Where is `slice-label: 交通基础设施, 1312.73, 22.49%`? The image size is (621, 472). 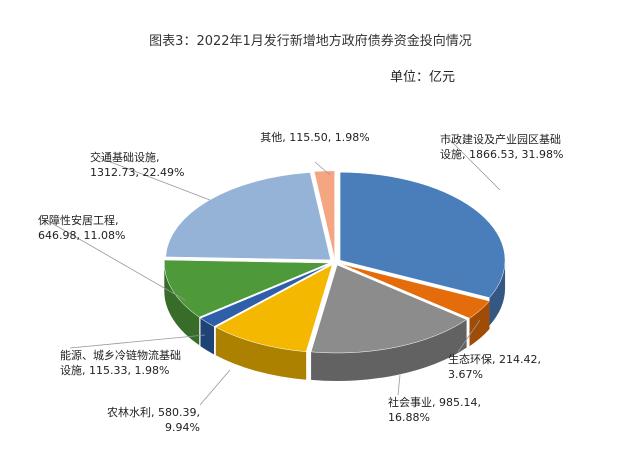 slice-label: 交通基础设施, 1312.73, 22.49% is located at coordinates (137, 165).